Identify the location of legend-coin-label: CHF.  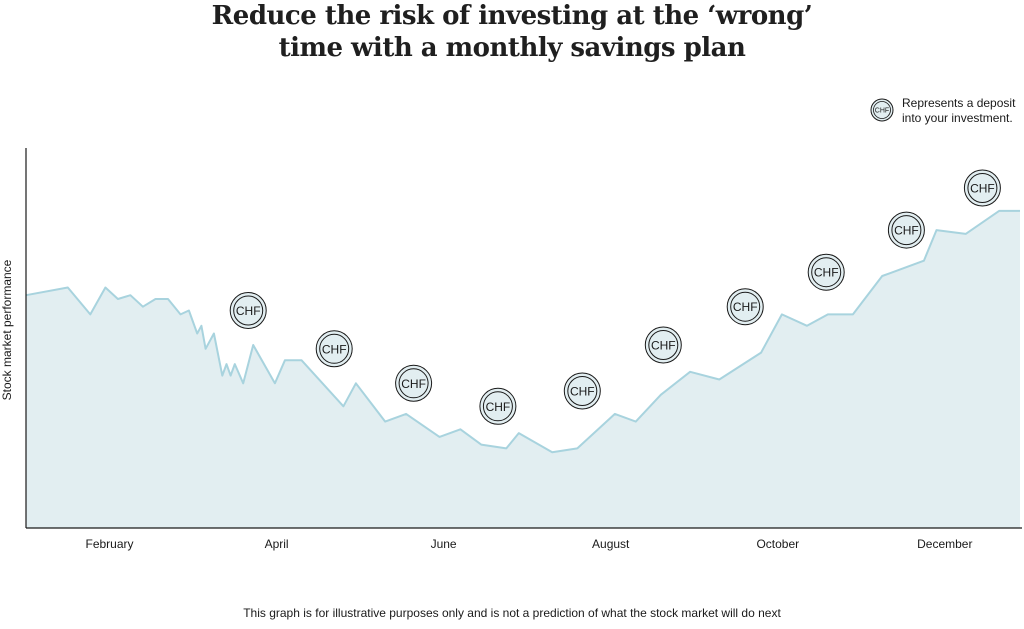
(882, 111).